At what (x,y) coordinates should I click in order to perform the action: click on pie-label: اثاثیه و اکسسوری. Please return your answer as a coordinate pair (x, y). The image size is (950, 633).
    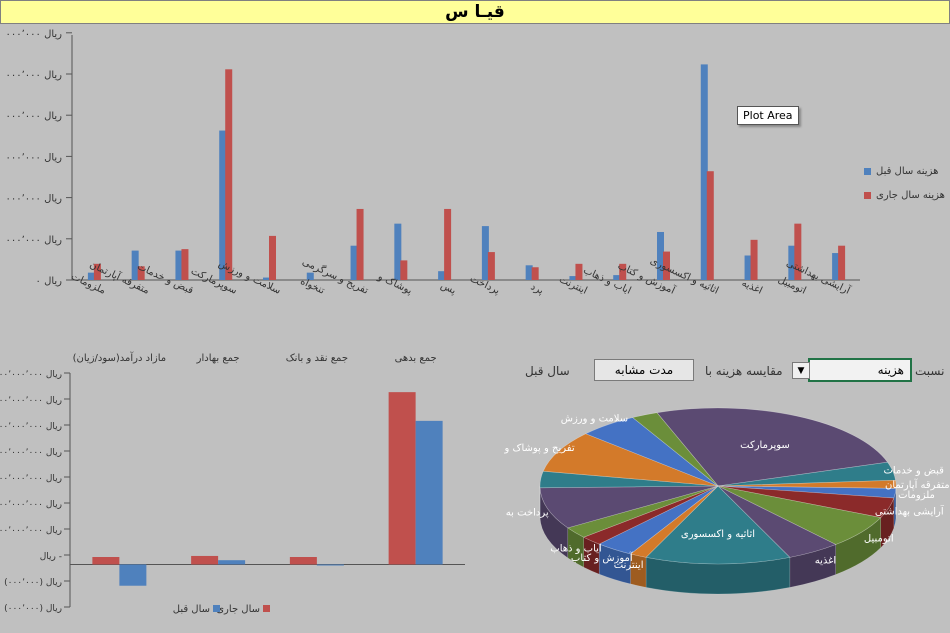
    Looking at the image, I should click on (718, 534).